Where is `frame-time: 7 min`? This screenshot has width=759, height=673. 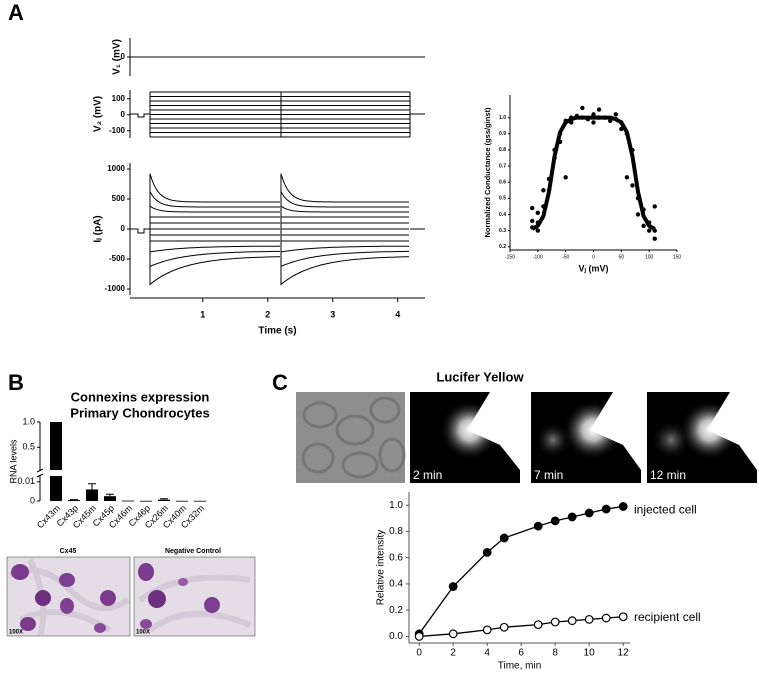
frame-time: 7 min is located at coordinates (548, 475).